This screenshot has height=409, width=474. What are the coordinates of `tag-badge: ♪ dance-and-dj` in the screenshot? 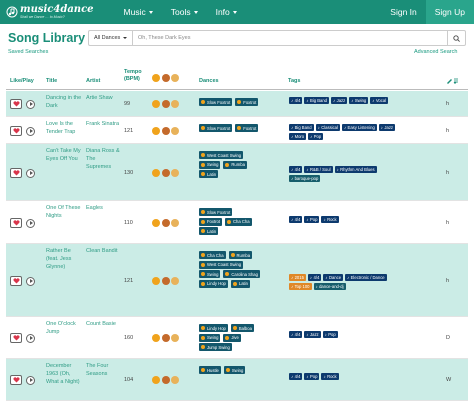 It's located at (329, 286).